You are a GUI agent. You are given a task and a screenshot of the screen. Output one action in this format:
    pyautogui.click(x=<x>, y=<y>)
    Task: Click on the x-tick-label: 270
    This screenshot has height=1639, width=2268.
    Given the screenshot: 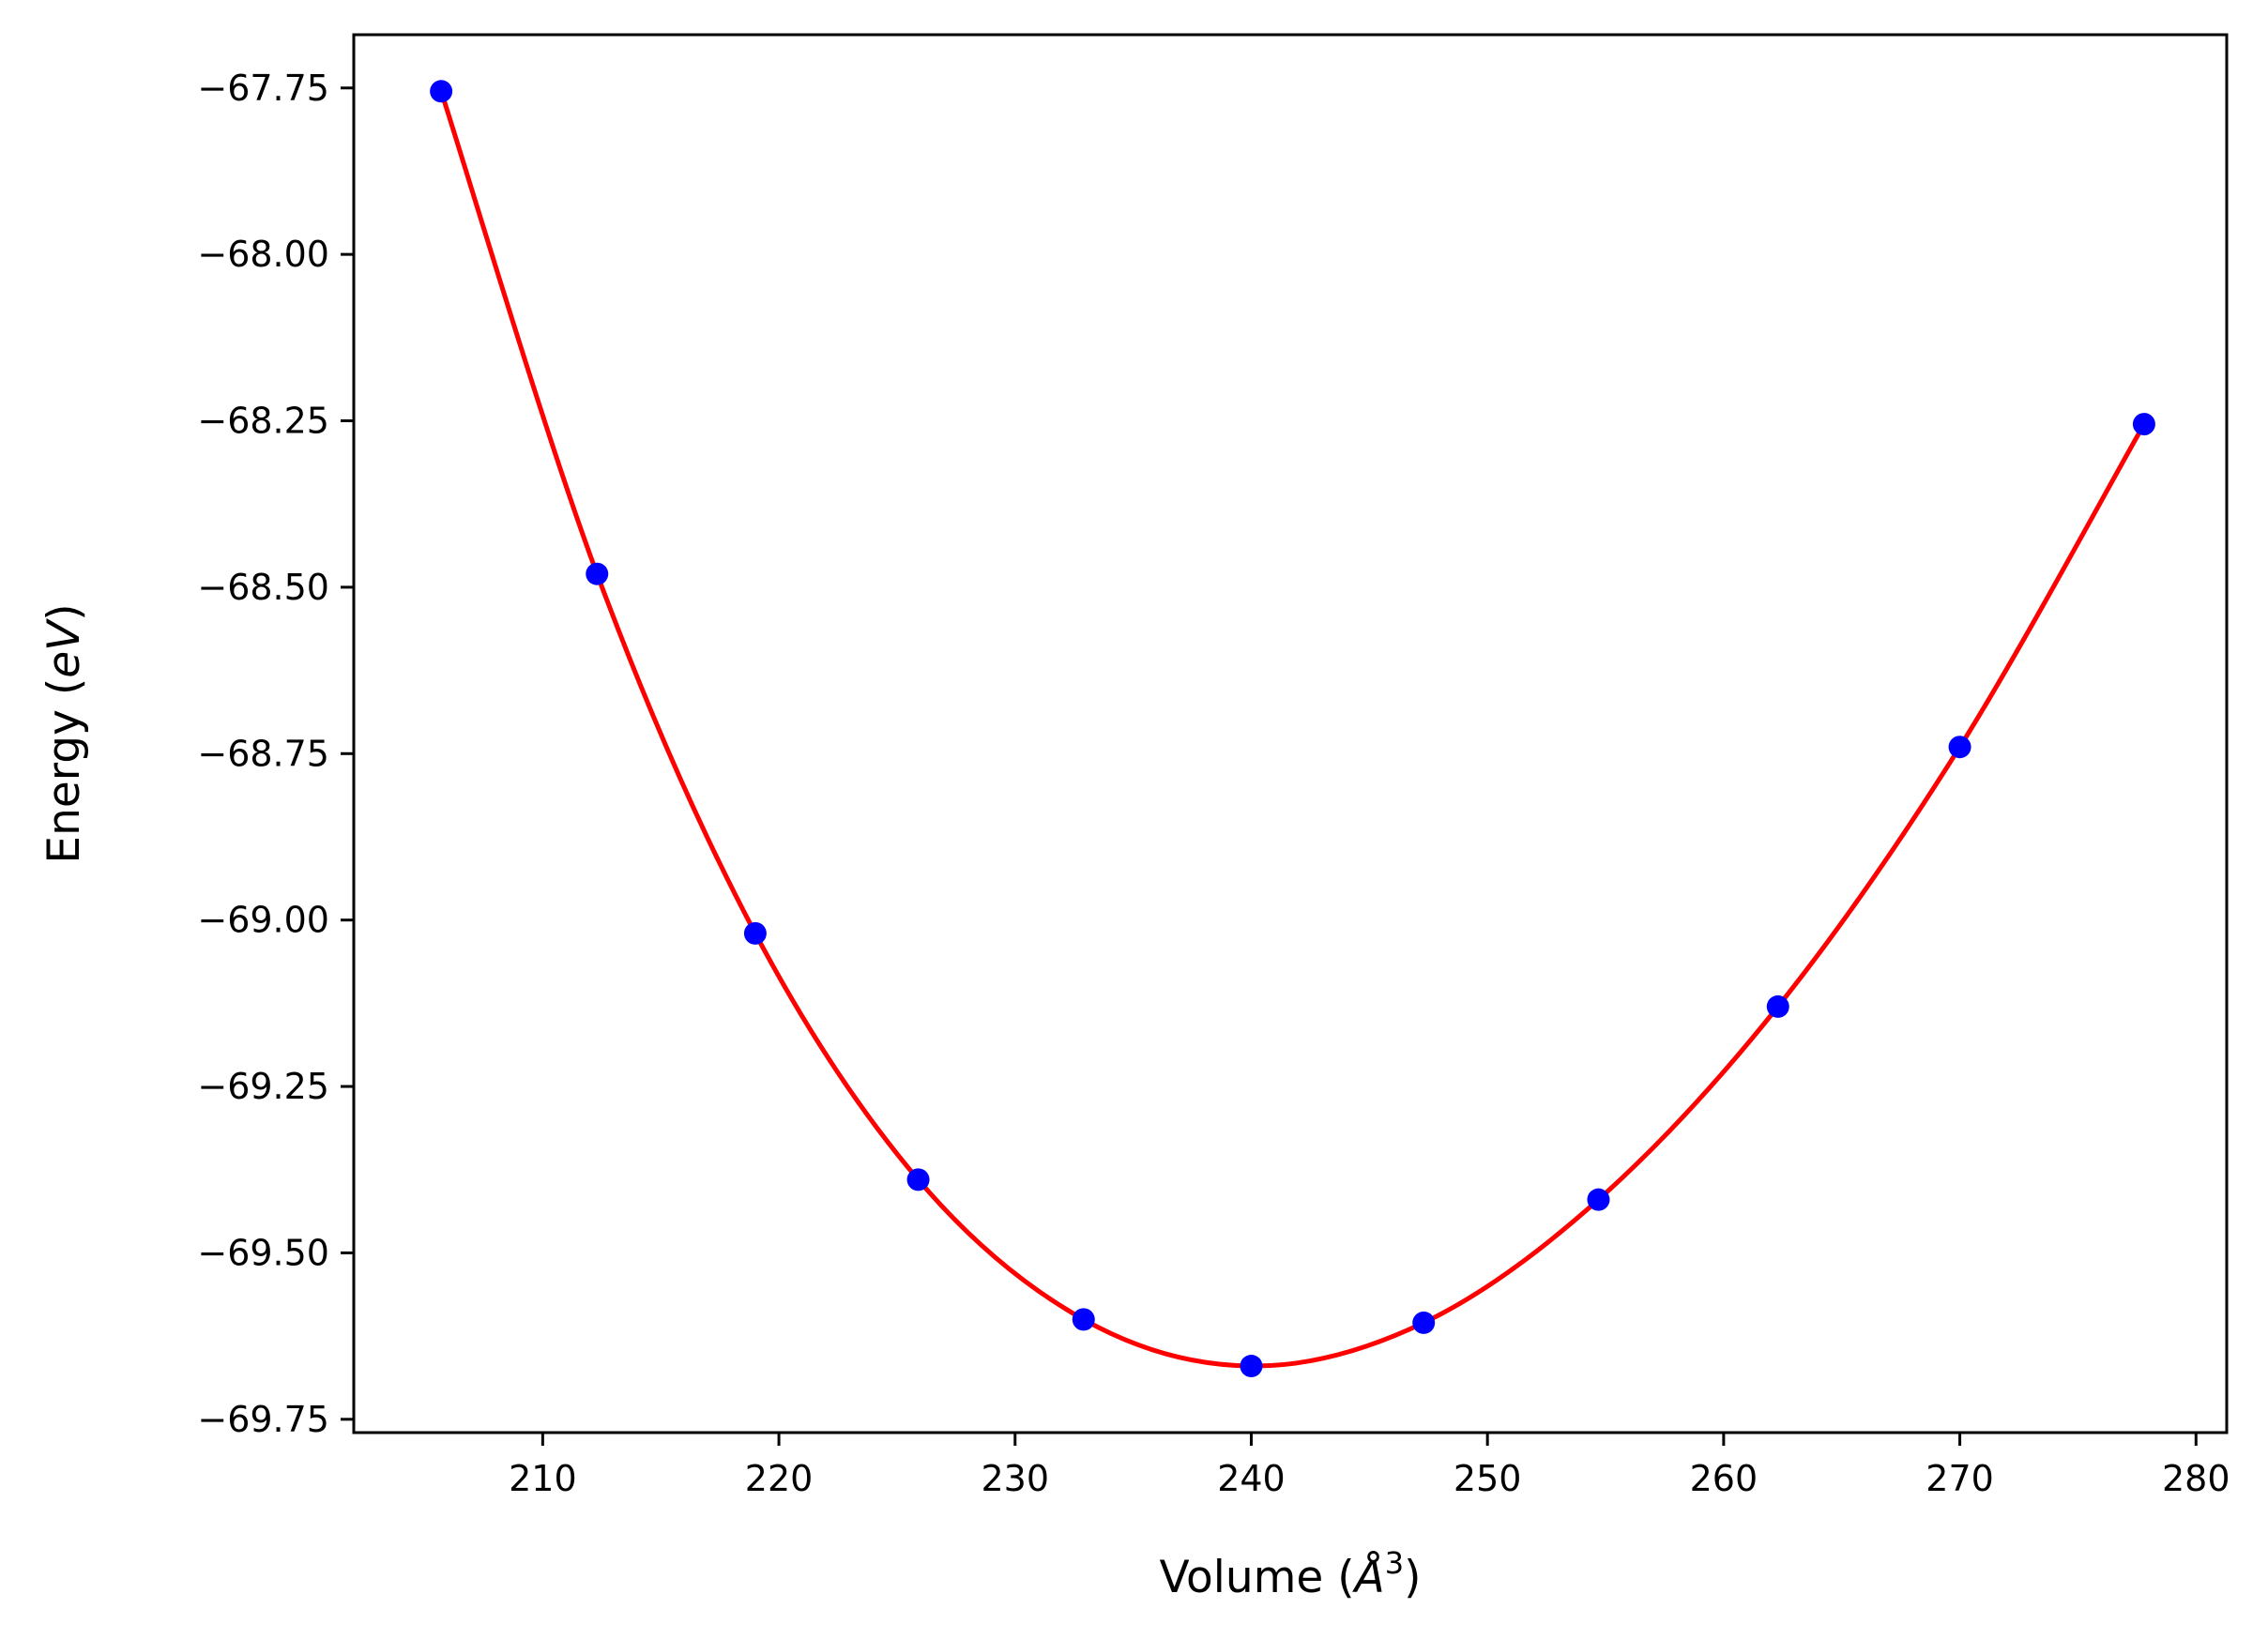 What is the action you would take?
    pyautogui.click(x=1960, y=1478)
    